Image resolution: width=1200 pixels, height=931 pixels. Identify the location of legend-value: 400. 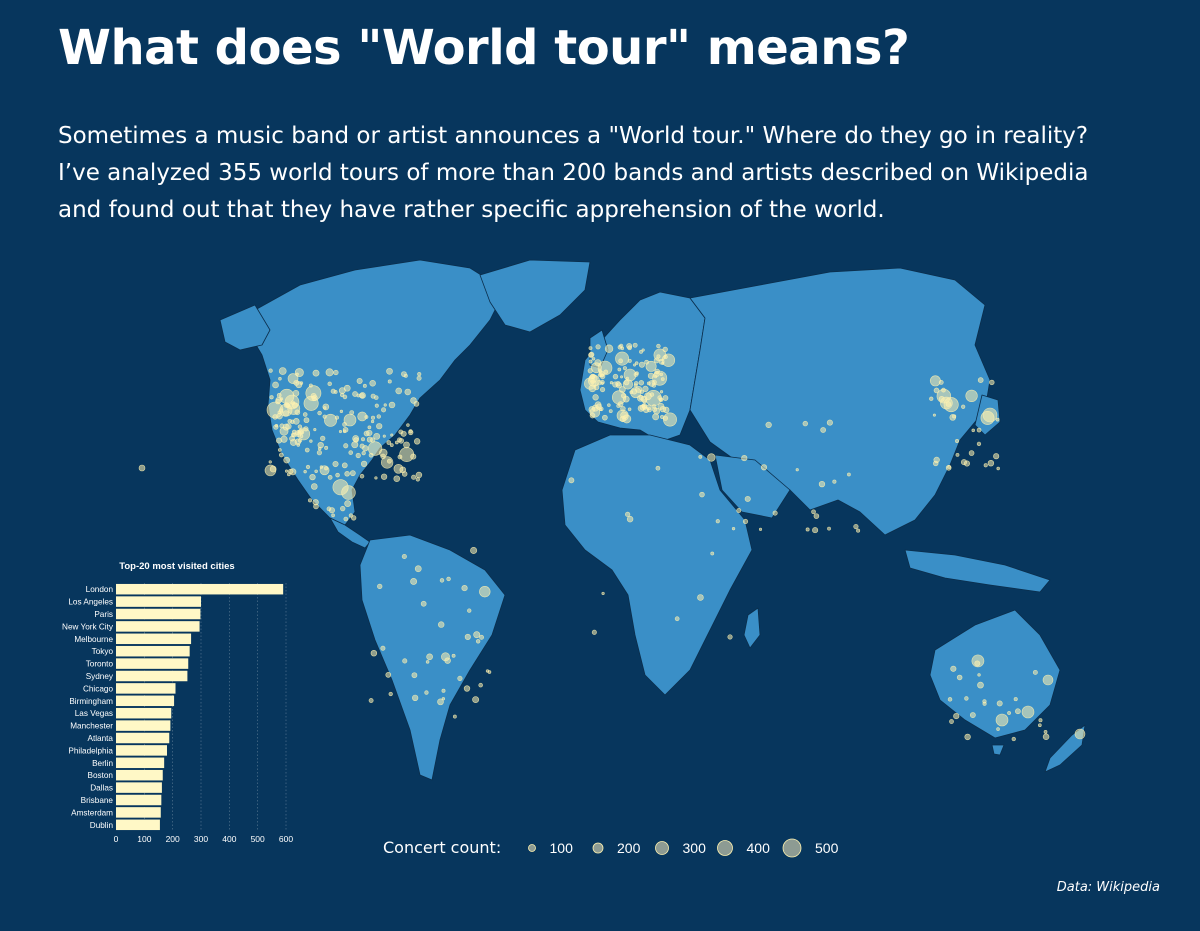
(759, 848).